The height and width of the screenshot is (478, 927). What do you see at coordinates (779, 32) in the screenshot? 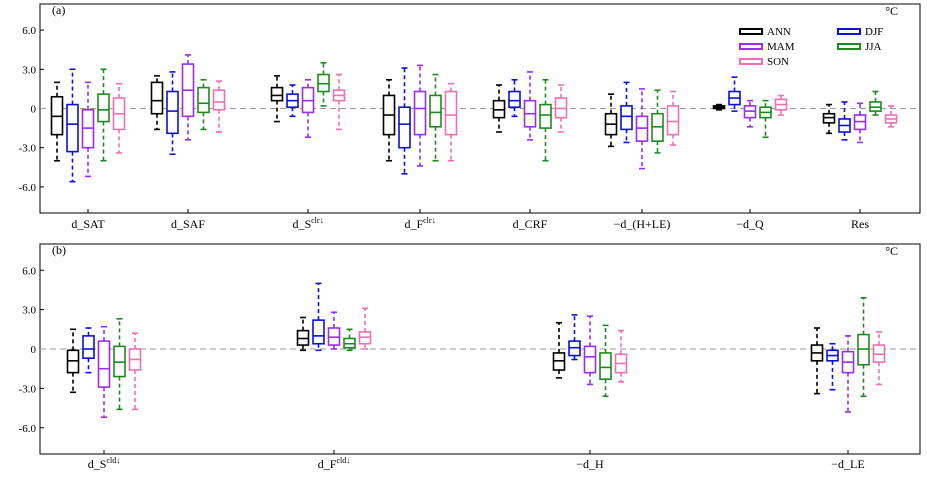
I see `legend-label: ANN` at bounding box center [779, 32].